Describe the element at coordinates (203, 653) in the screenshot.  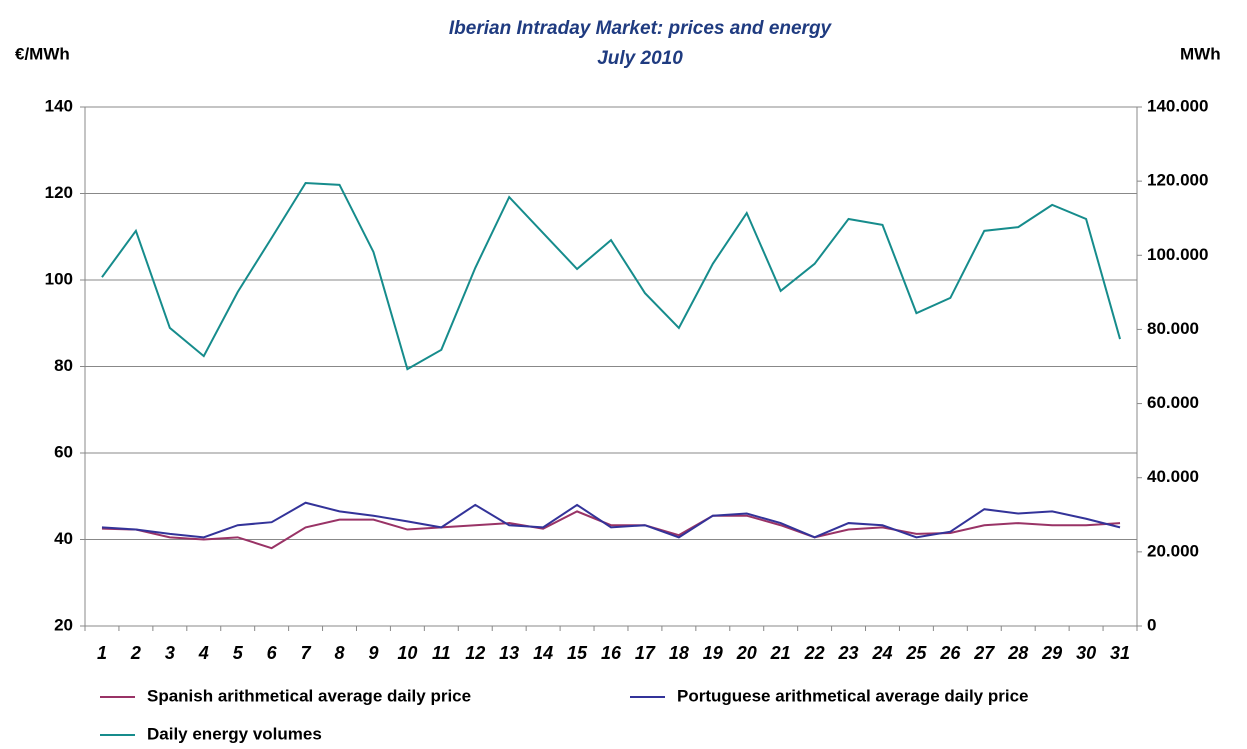
I see `x-tick-label: 4` at that location.